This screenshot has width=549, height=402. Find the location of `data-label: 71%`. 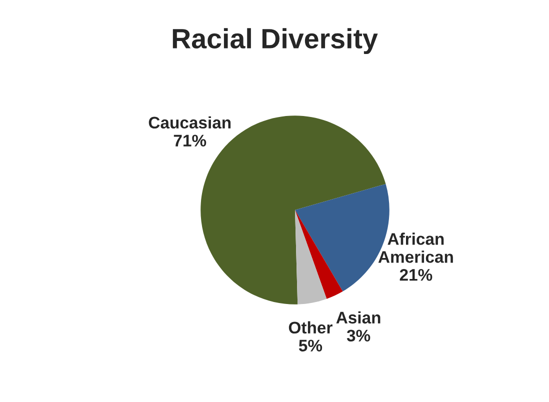

data-label: 71% is located at coordinates (190, 140).